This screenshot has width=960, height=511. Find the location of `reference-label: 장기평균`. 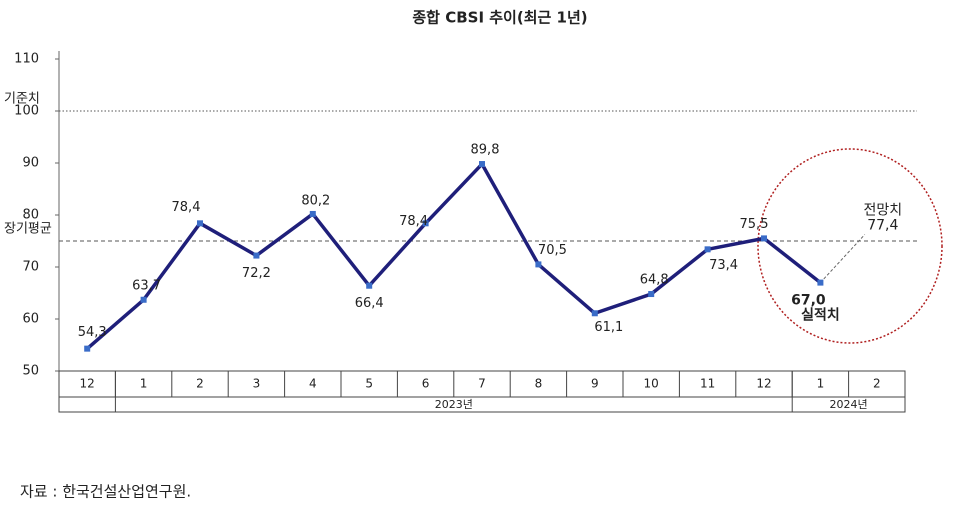

reference-label: 장기평균 is located at coordinates (28, 229).